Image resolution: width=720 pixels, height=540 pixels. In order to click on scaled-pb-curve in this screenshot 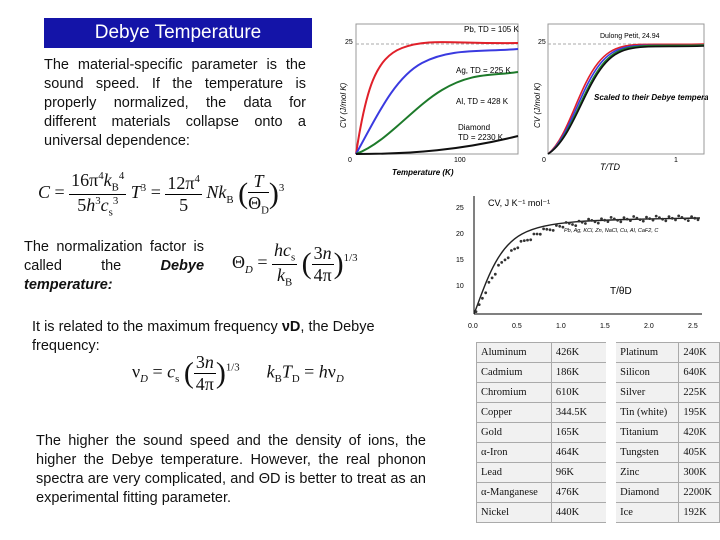, I will do `click(626, 99)`.